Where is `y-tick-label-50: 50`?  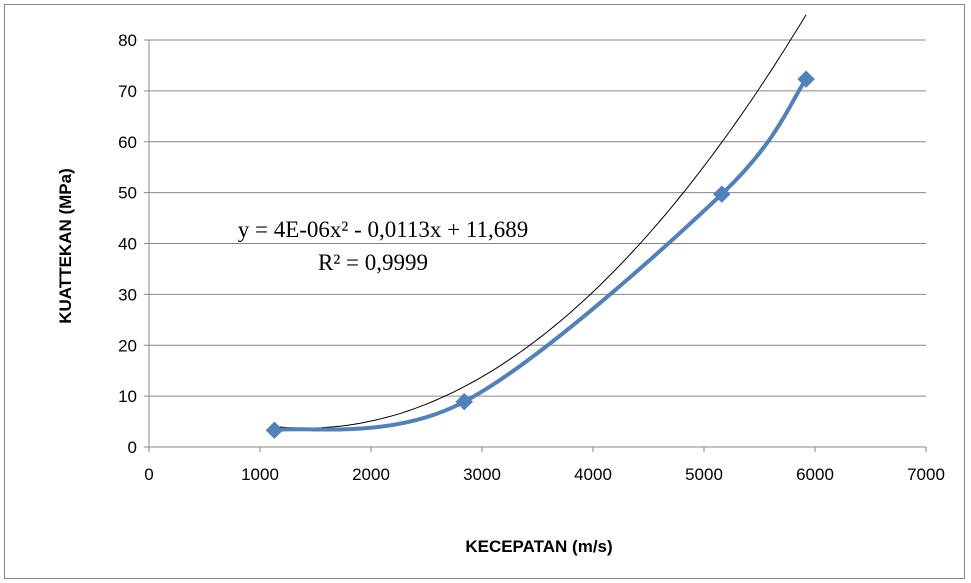 y-tick-label-50: 50 is located at coordinates (127, 193).